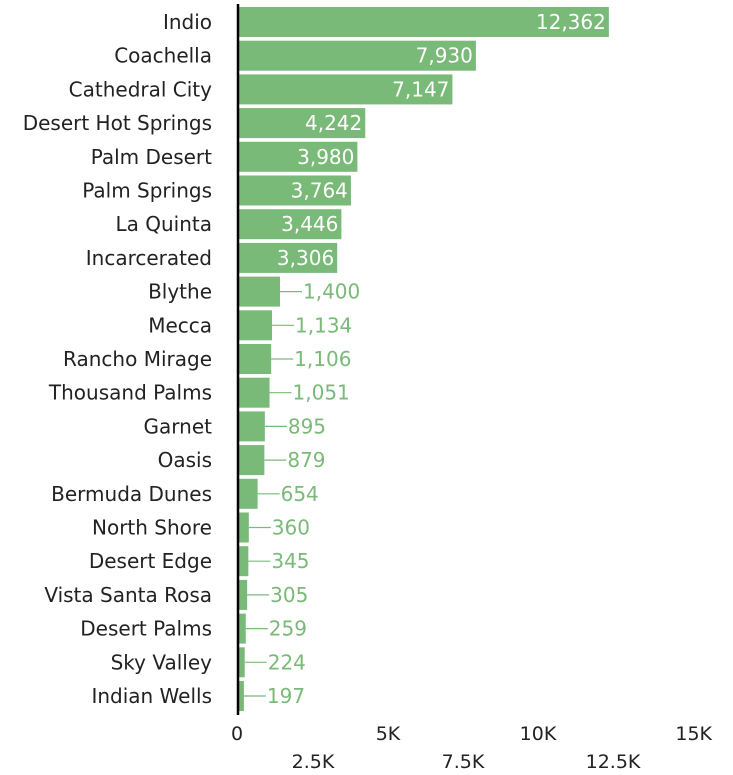 This screenshot has height=775, width=733. Describe the element at coordinates (323, 325) in the screenshot. I see `value-label: 1,134` at that location.